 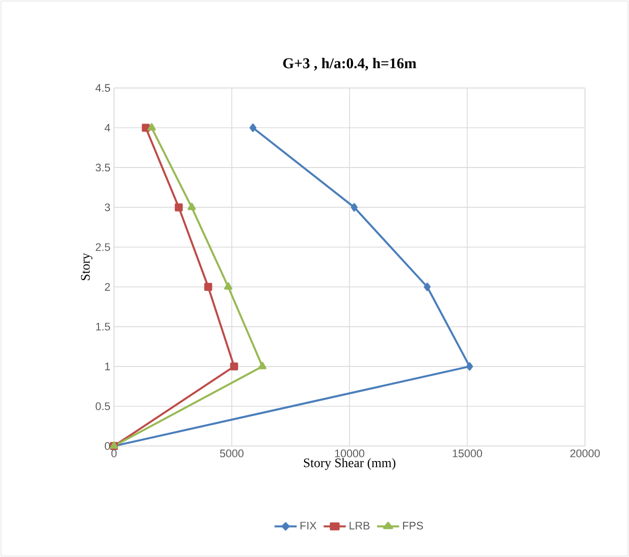 What do you see at coordinates (103, 247) in the screenshot?
I see `y-tick-label: 2.5` at bounding box center [103, 247].